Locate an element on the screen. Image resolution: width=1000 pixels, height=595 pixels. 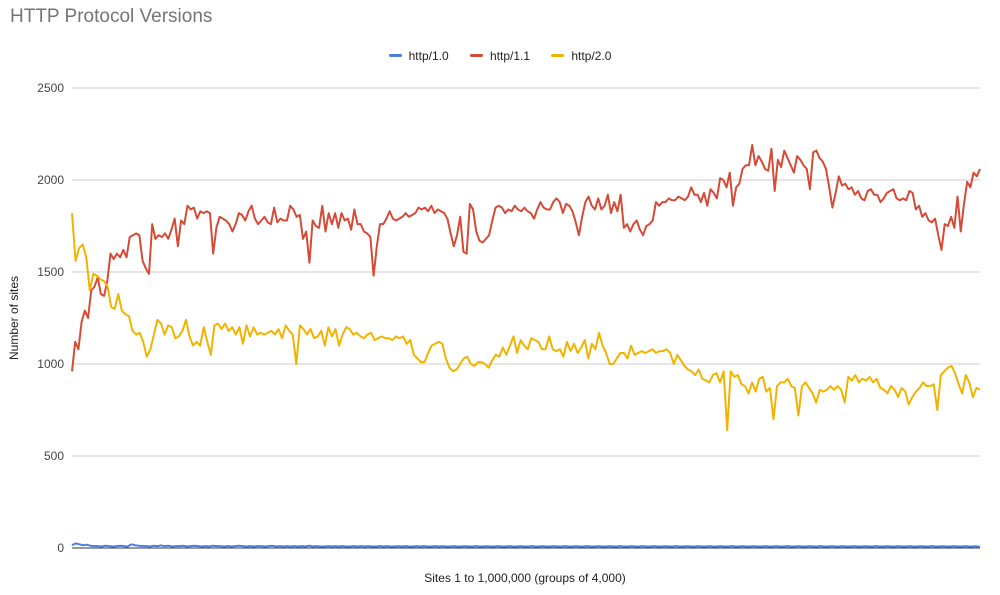
legend-swatch-http11 is located at coordinates (476, 55).